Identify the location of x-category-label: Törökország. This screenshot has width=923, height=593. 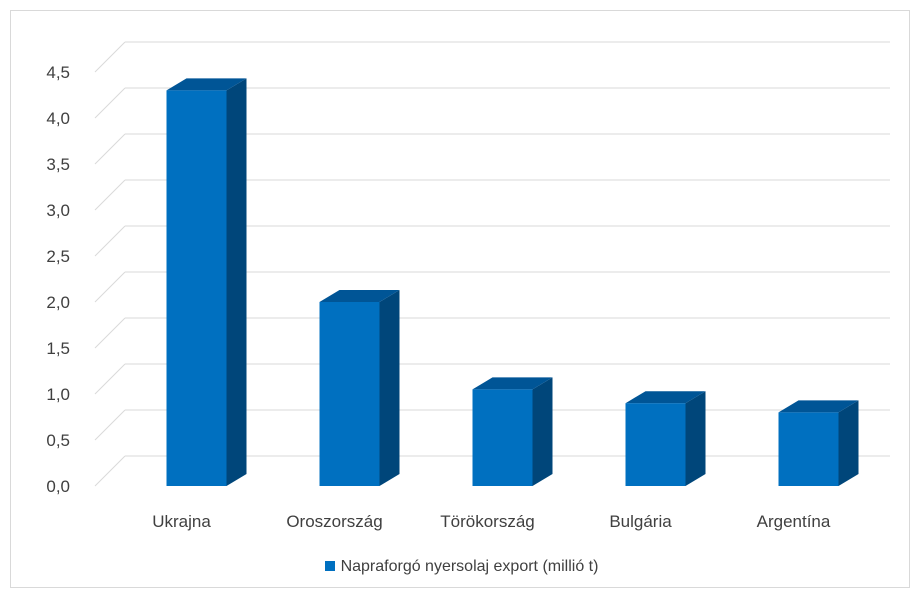
(487, 521).